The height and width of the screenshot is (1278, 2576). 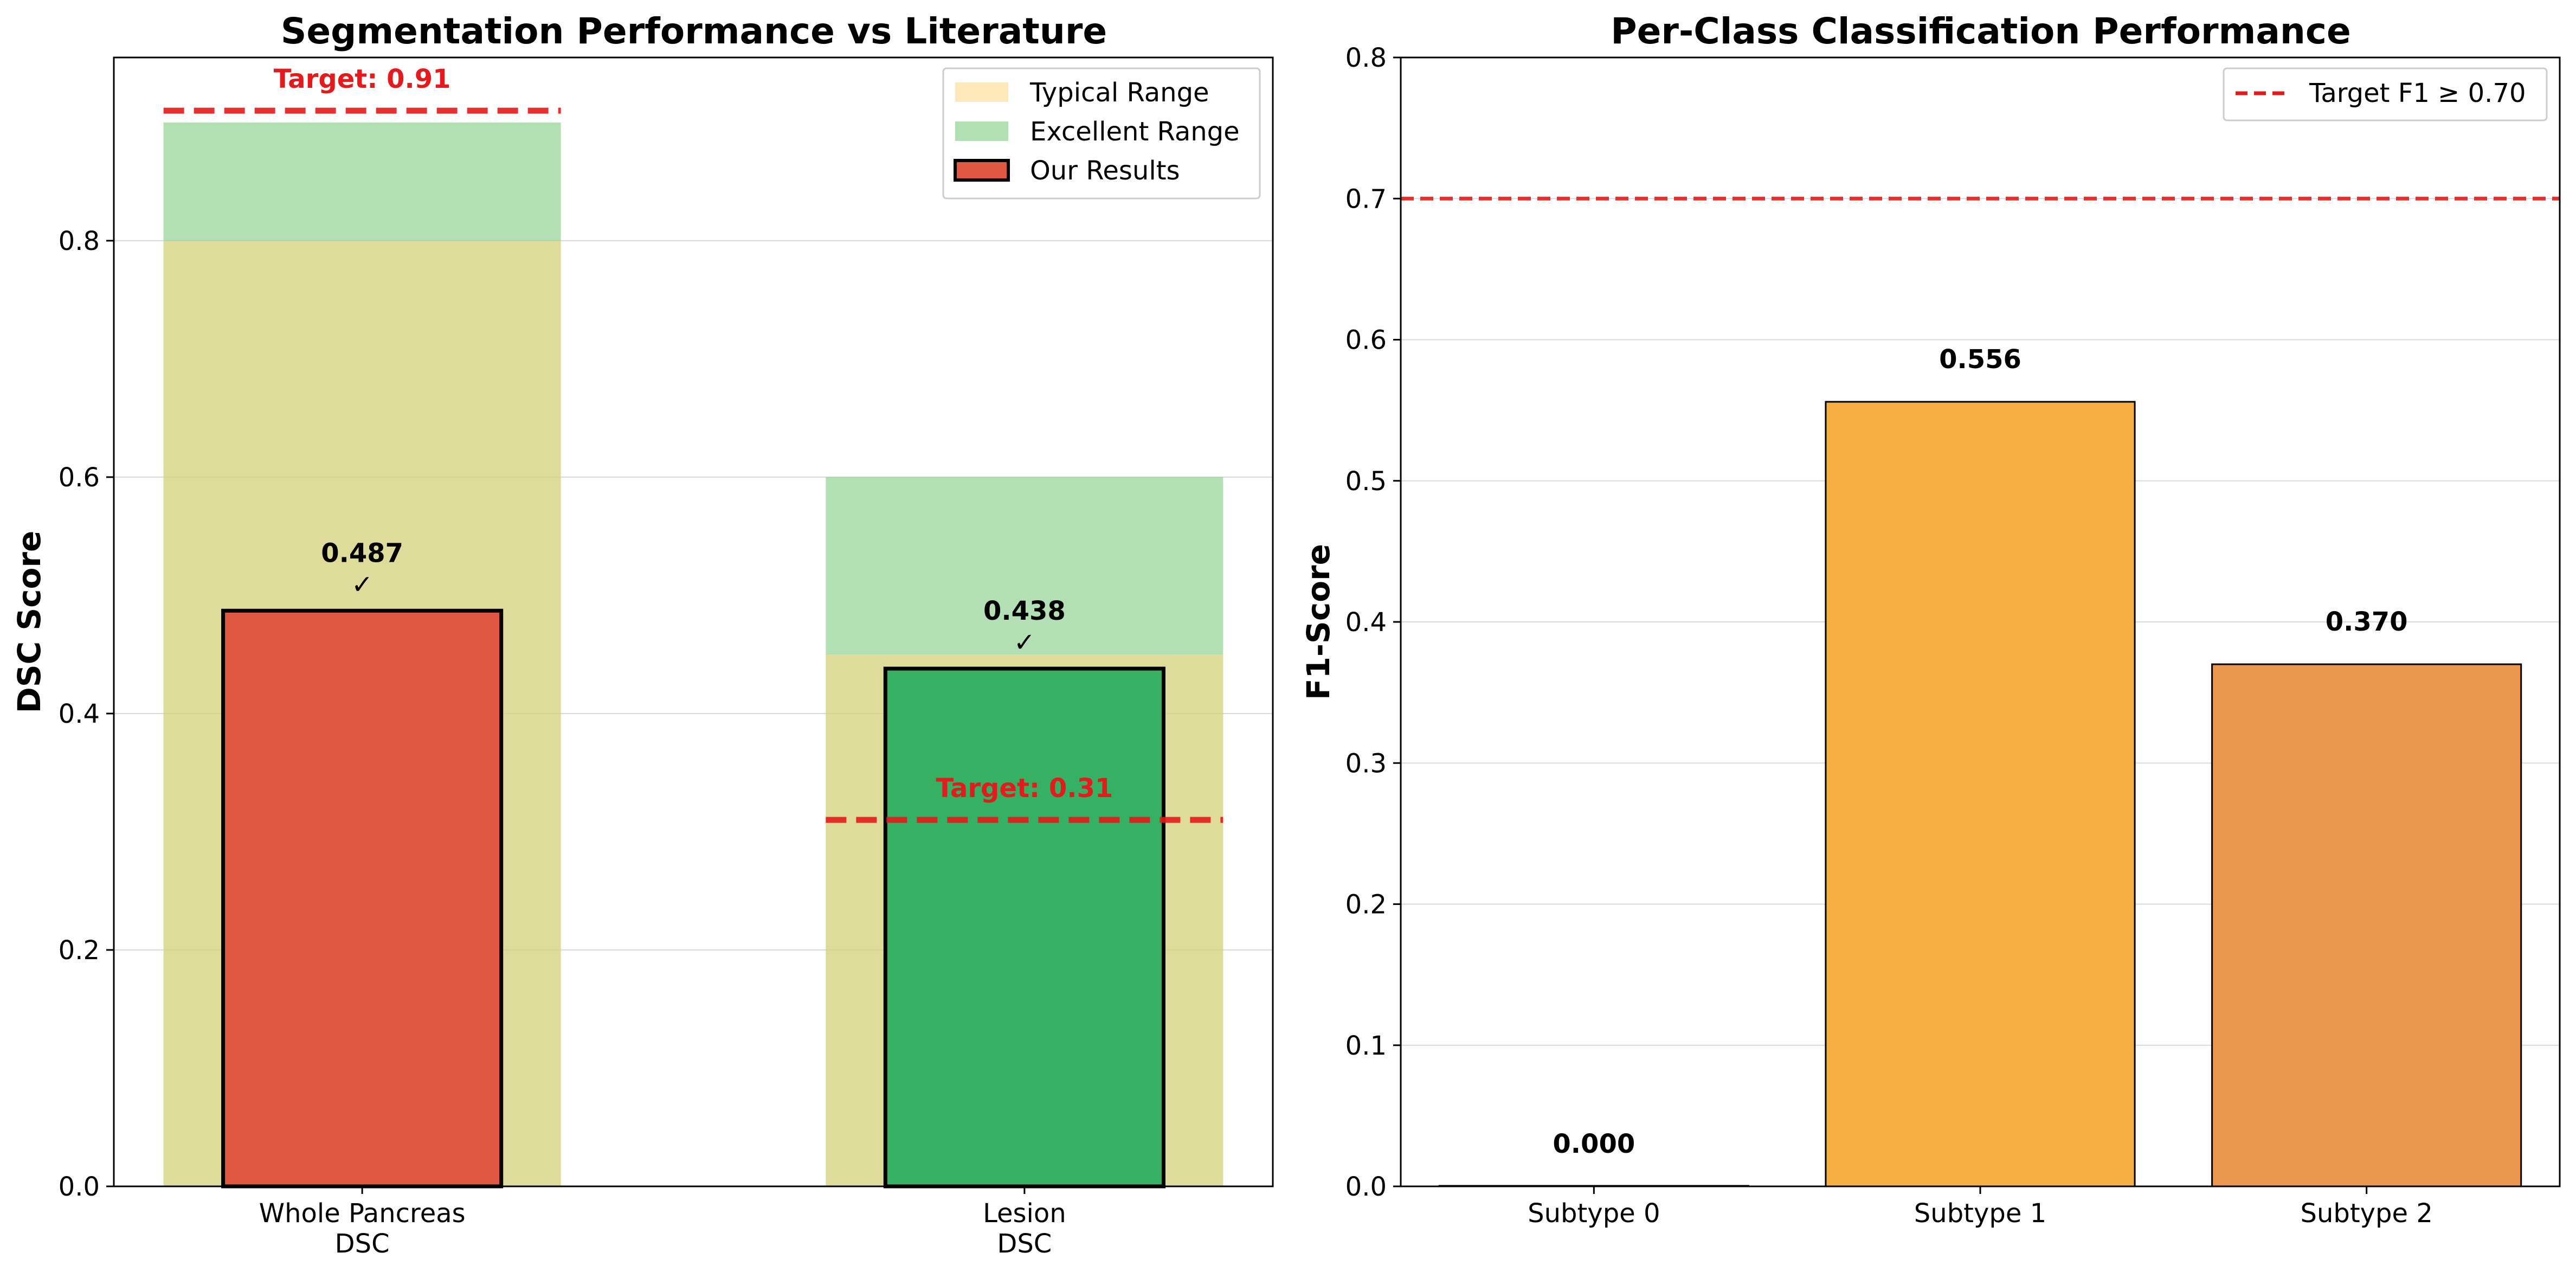 I want to click on result-data-label: 0.487 ✓, so click(x=362, y=569).